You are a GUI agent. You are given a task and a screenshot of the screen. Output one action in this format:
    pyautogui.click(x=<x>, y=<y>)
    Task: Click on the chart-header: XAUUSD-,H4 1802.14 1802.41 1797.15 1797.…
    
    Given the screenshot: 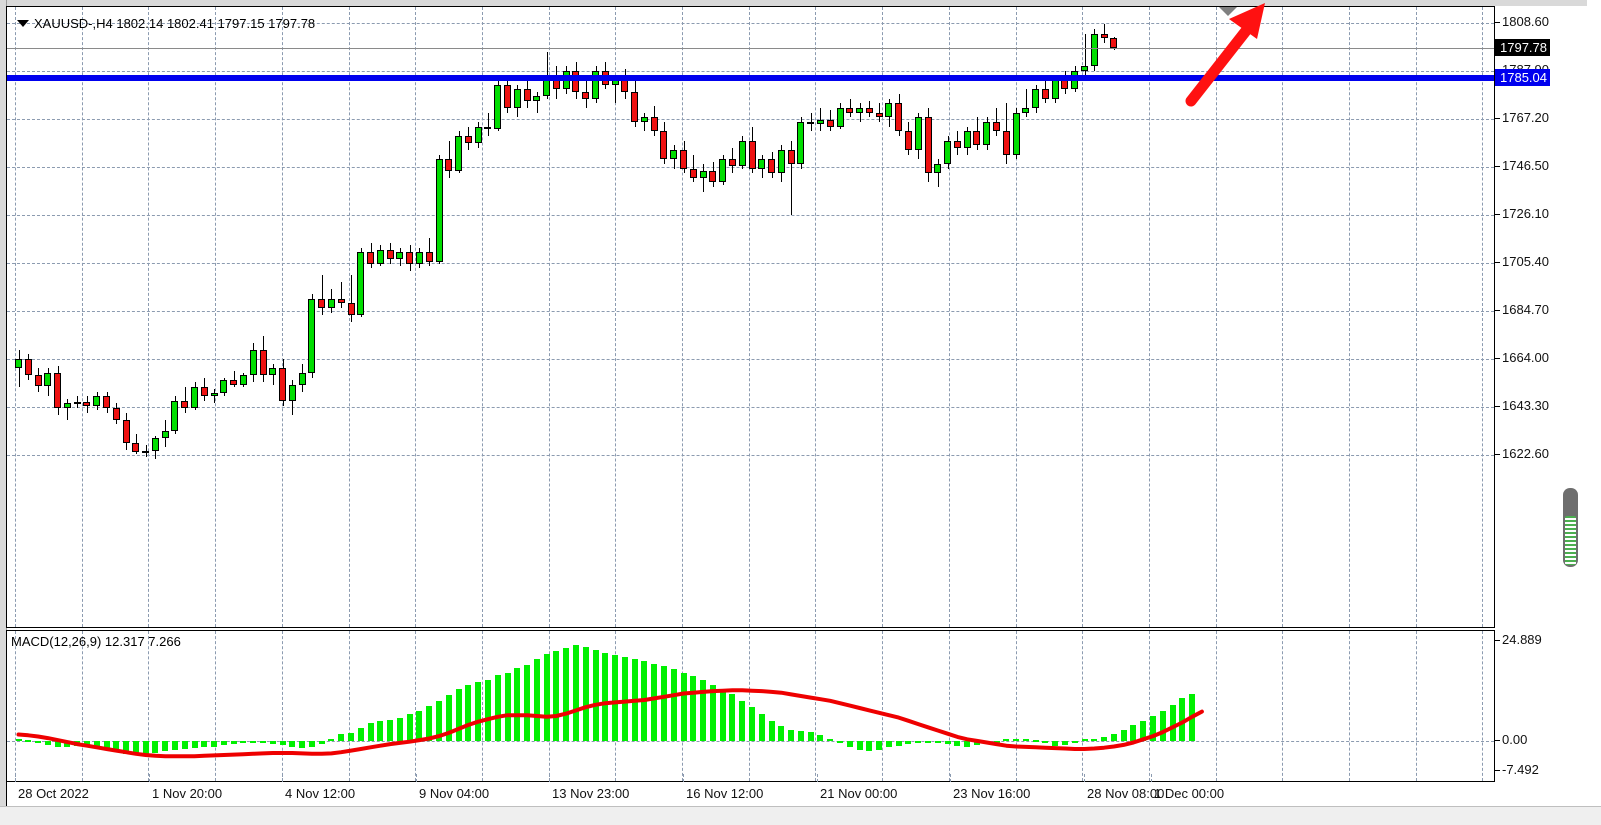 What is the action you would take?
    pyautogui.click(x=166, y=23)
    